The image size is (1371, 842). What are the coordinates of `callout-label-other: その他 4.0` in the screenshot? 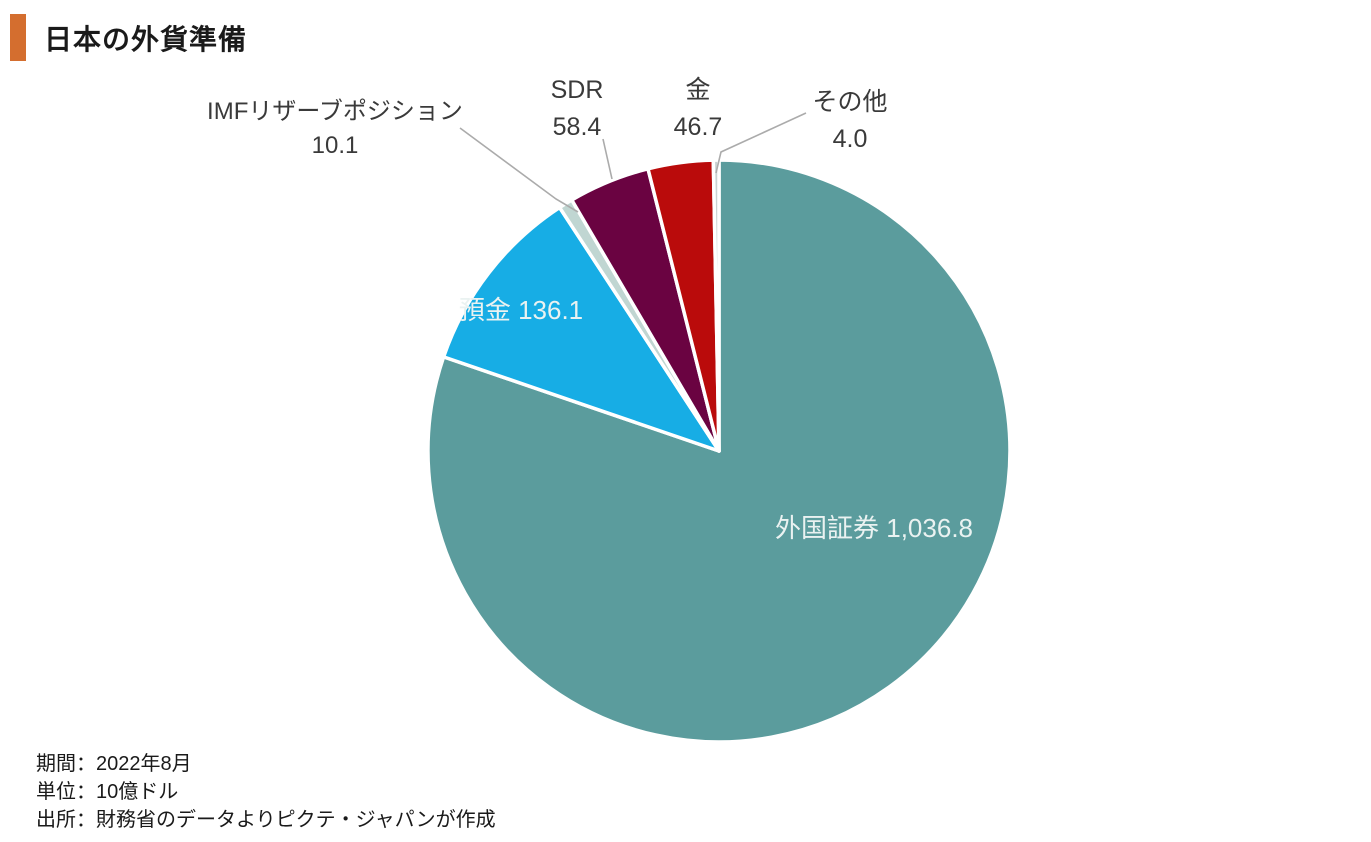 It's located at (850, 121).